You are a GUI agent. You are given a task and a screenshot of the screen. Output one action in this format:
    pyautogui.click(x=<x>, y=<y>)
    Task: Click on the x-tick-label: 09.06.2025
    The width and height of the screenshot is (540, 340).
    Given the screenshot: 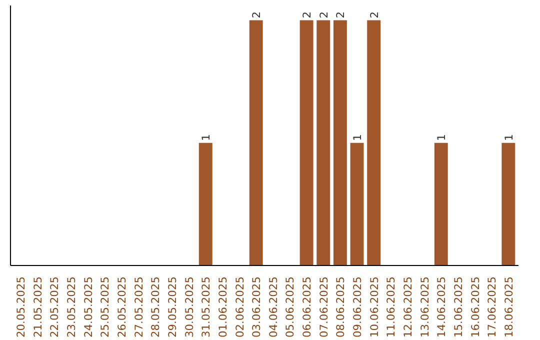 What is the action you would take?
    pyautogui.click(x=357, y=307)
    